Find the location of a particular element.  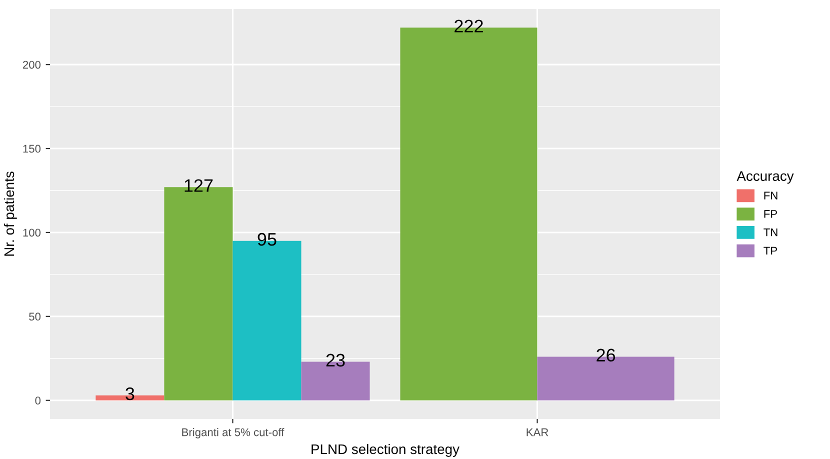

y-tick-label: 200 is located at coordinates (31, 64).